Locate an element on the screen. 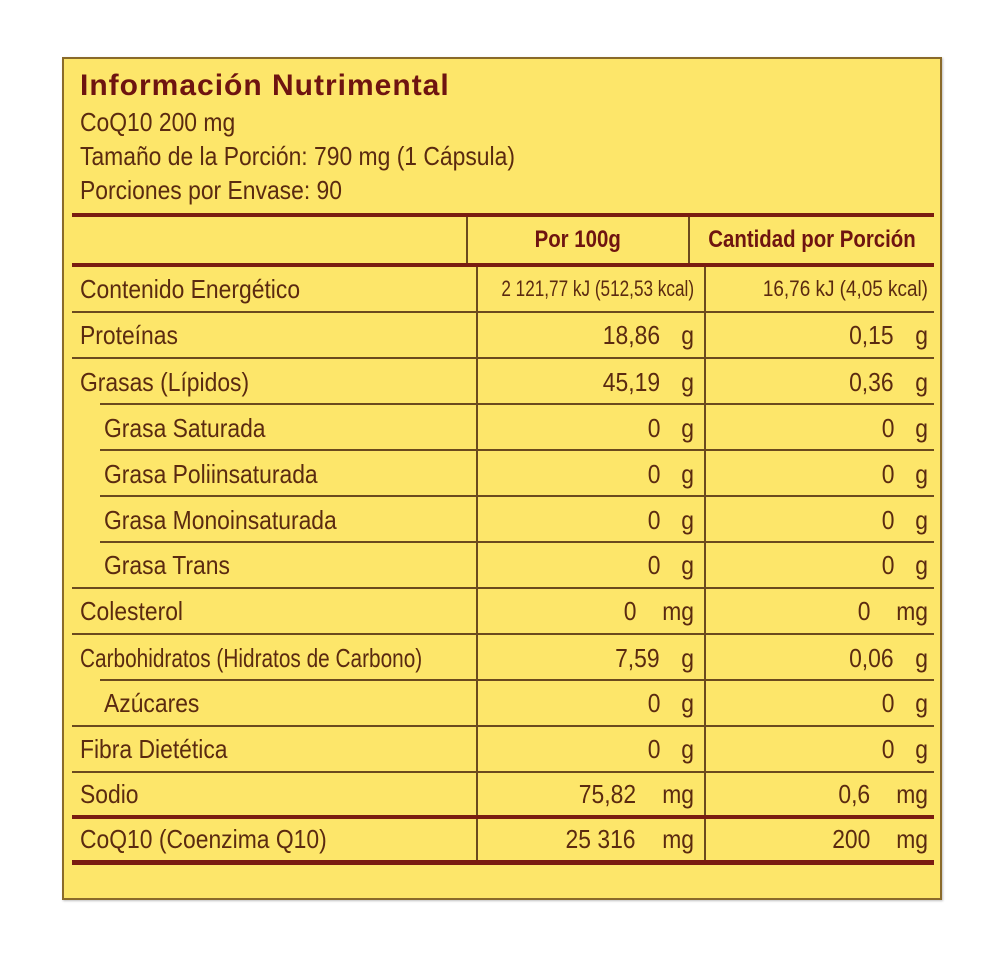 The height and width of the screenshot is (956, 1000). table-row: CoQ10 (Coenzima Q10) 25 316 mg 200 mg is located at coordinates (503, 842).